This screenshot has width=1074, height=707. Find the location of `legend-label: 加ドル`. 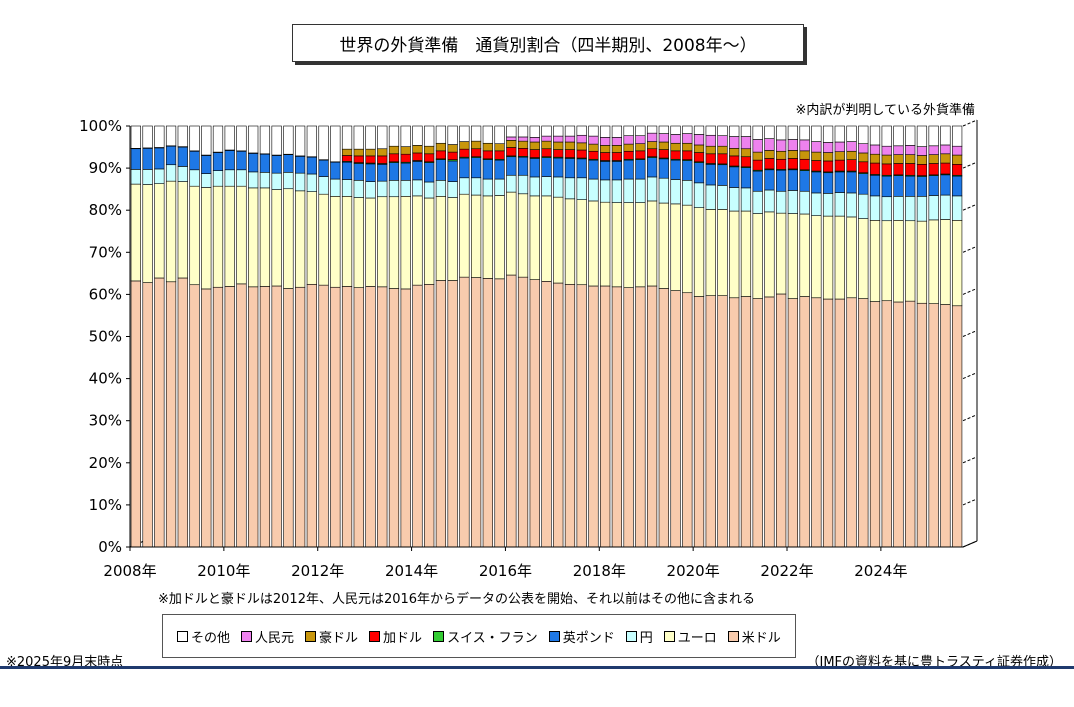

legend-label: 加ドル is located at coordinates (403, 638).